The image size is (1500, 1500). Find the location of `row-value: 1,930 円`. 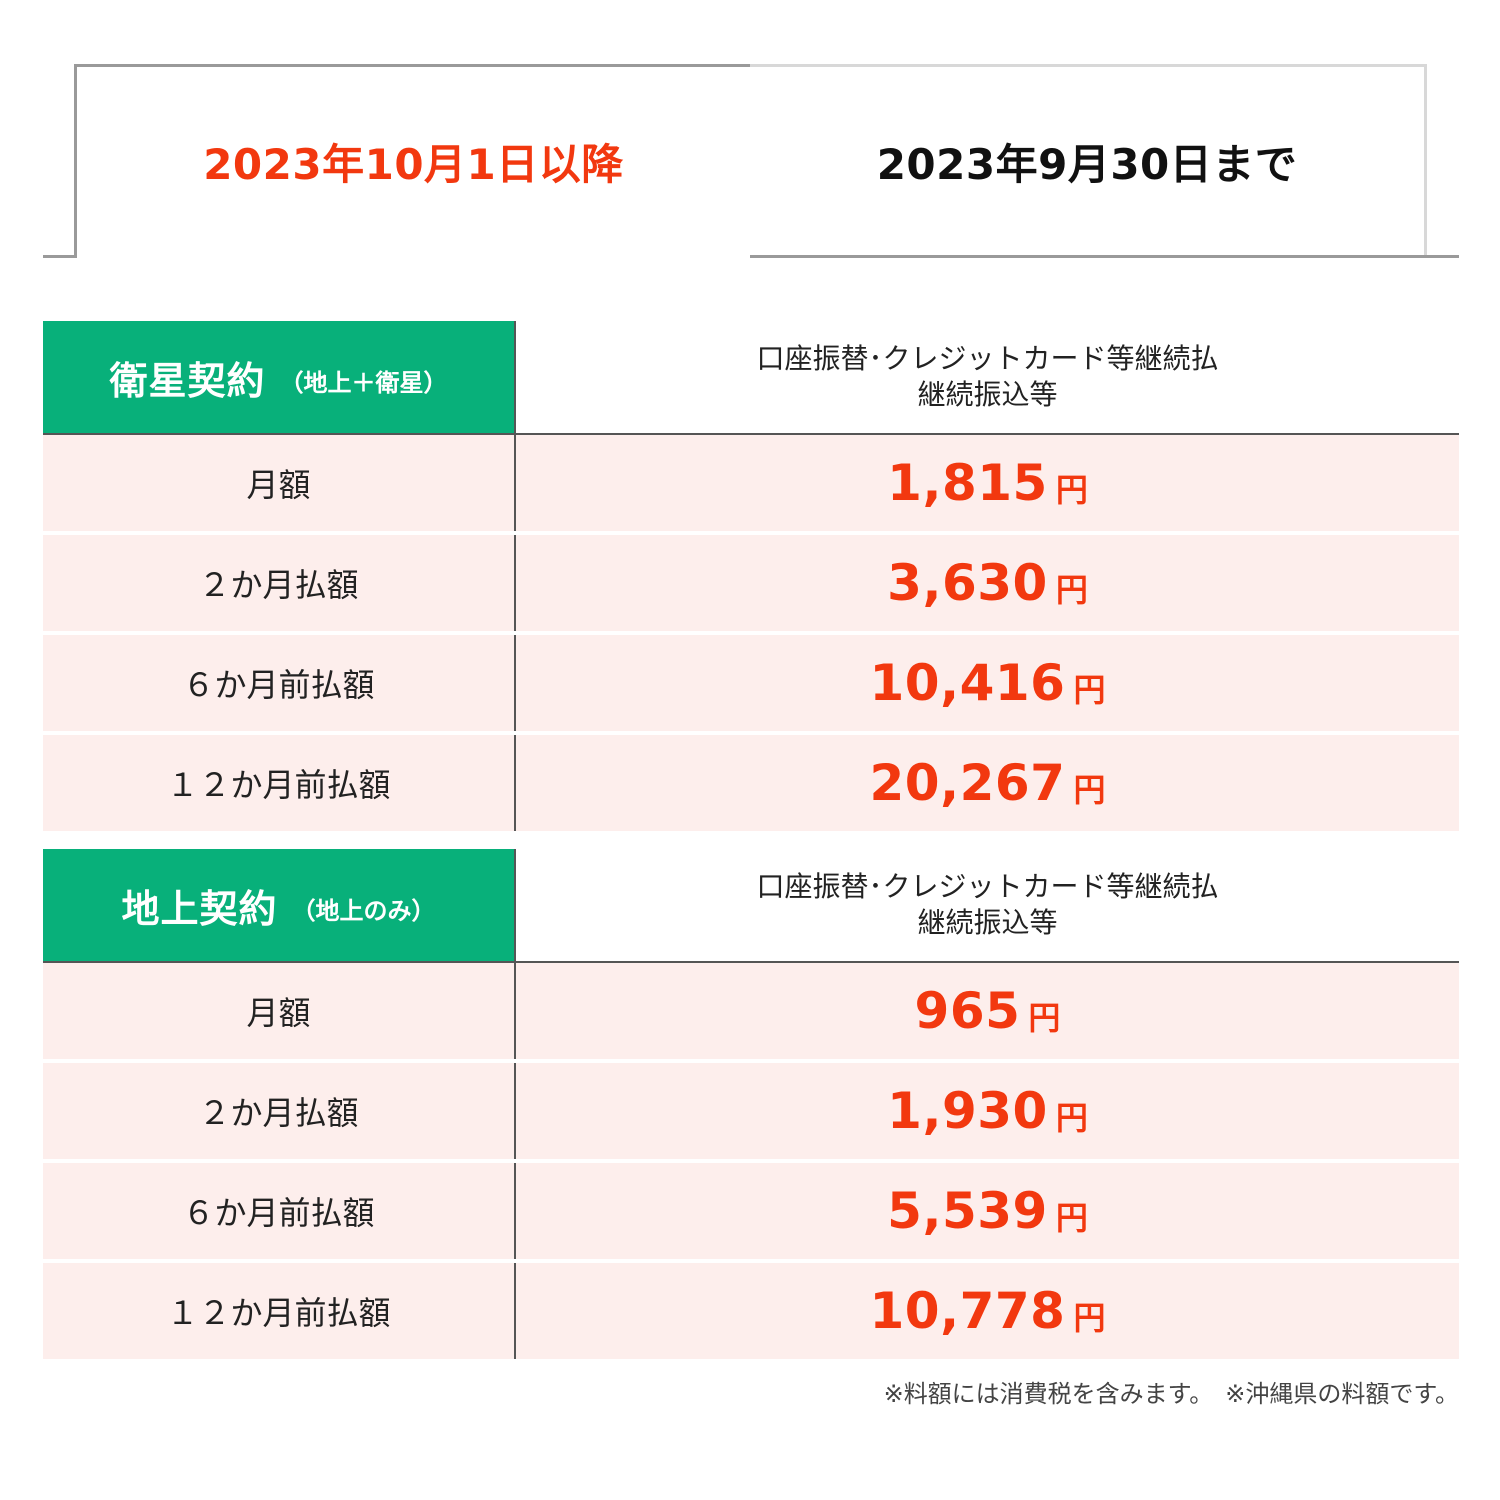

row-value: 1,930 円 is located at coordinates (986, 1111).